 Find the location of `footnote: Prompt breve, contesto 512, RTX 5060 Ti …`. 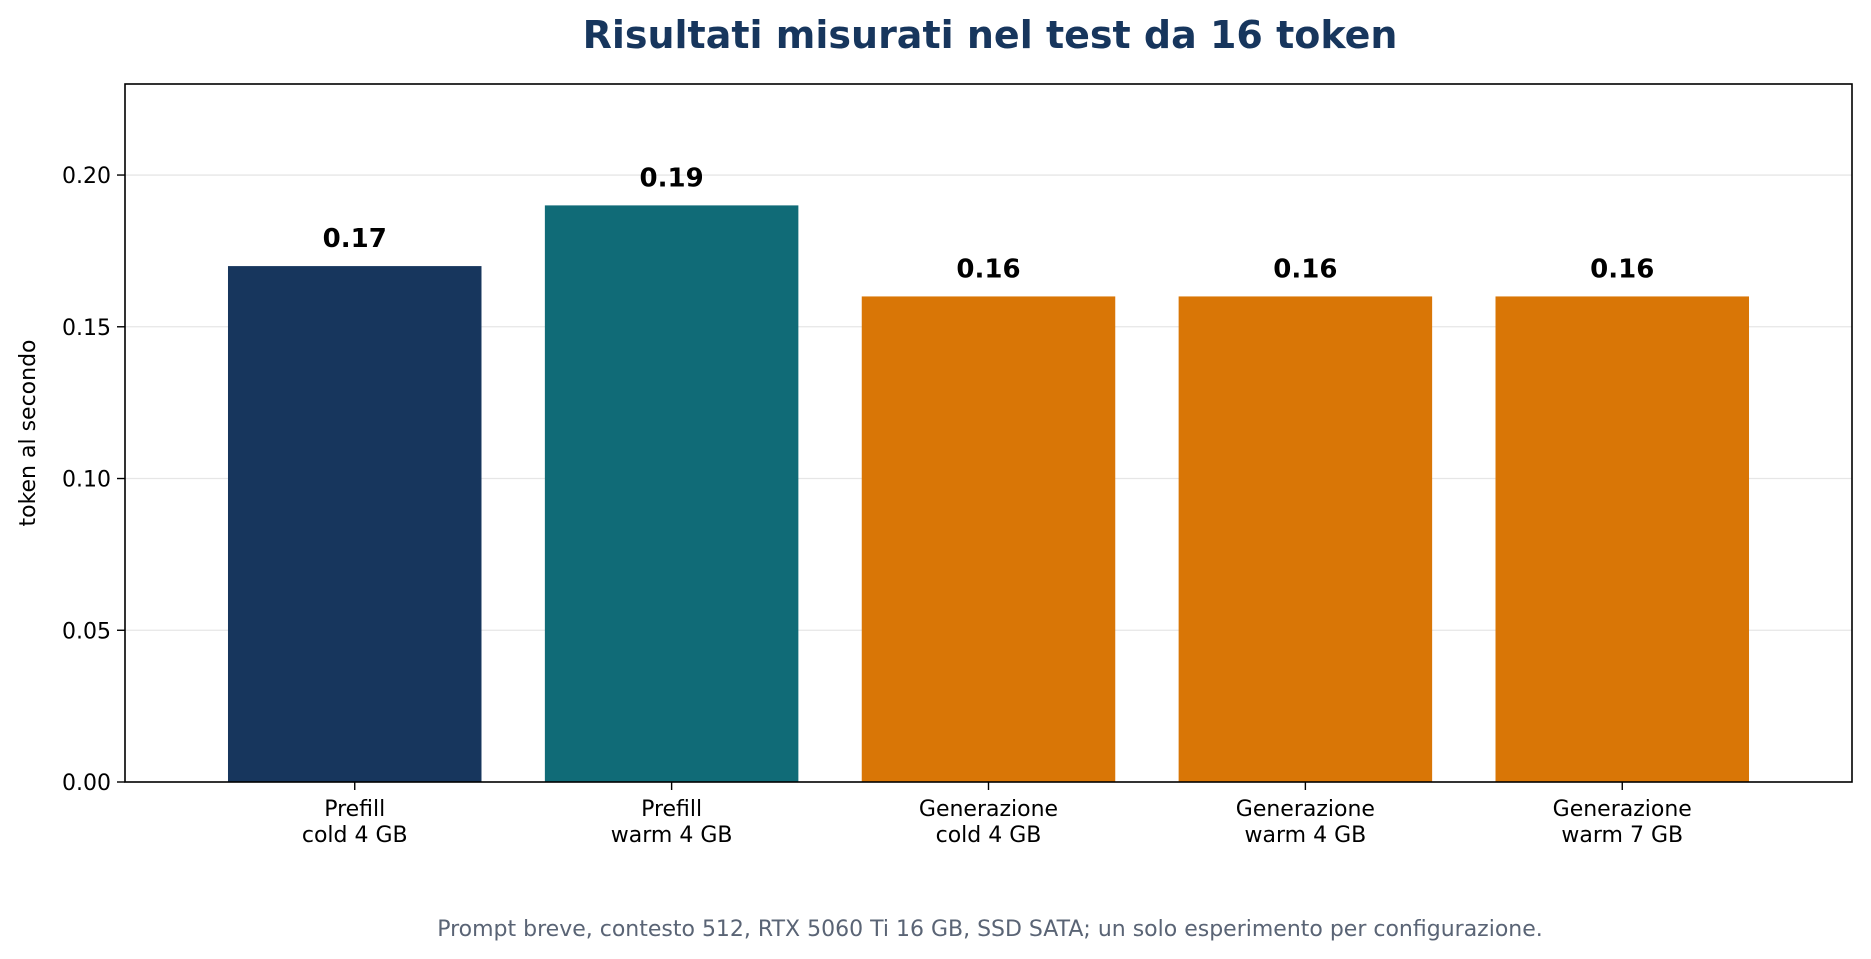

footnote: Prompt breve, contesto 512, RTX 5060 Ti … is located at coordinates (990, 929).